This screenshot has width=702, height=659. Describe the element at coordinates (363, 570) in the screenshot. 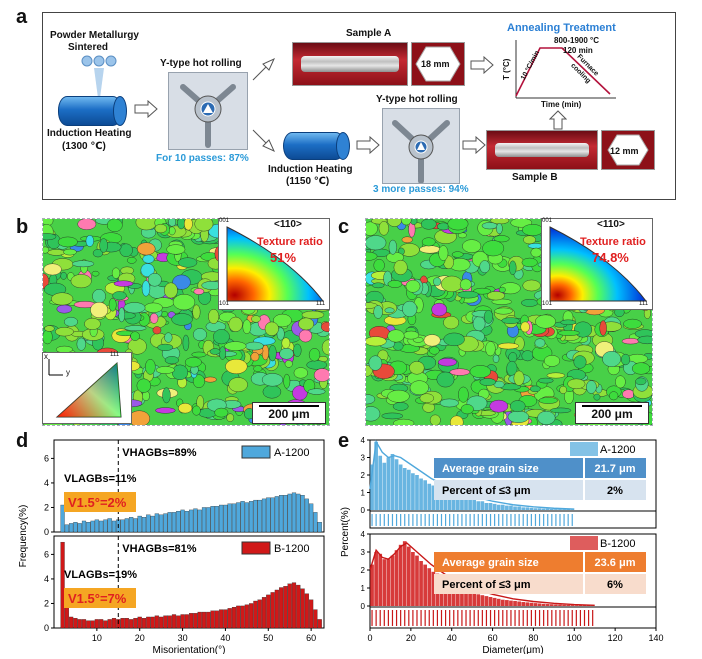

I see `y-tick-label: 2` at that location.